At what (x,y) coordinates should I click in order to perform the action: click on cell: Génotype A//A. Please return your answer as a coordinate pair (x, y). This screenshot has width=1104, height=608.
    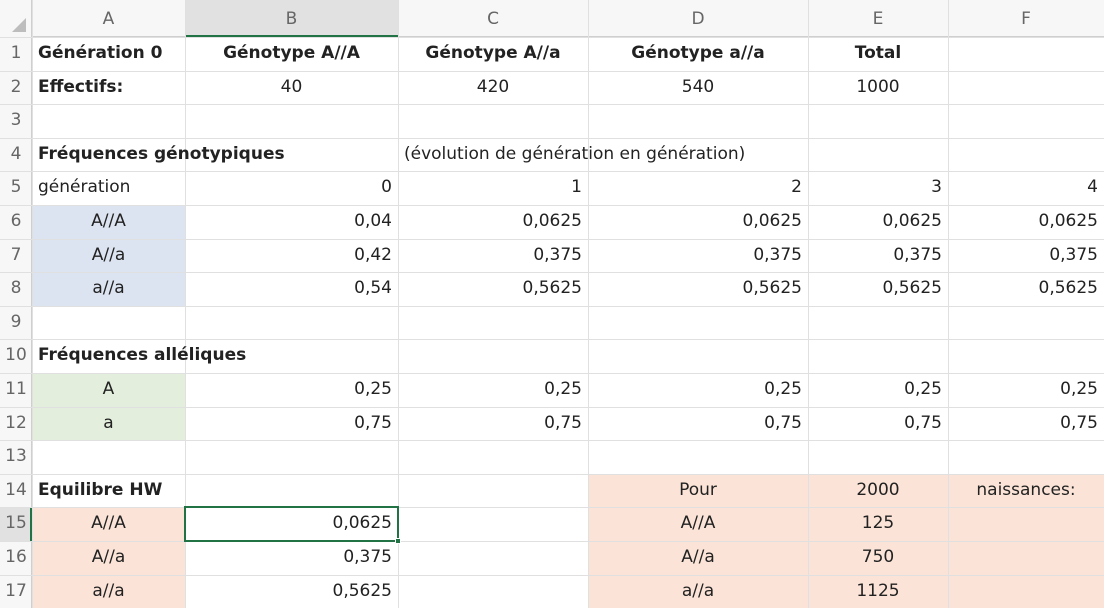
    Looking at the image, I should click on (291, 53).